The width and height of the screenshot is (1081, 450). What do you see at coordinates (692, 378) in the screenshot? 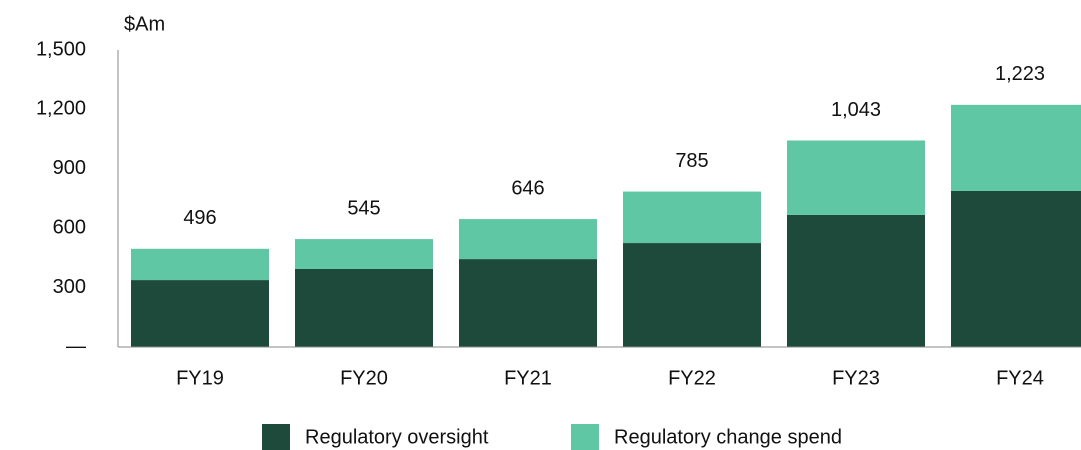
I see `x-tick-label: FY22` at bounding box center [692, 378].